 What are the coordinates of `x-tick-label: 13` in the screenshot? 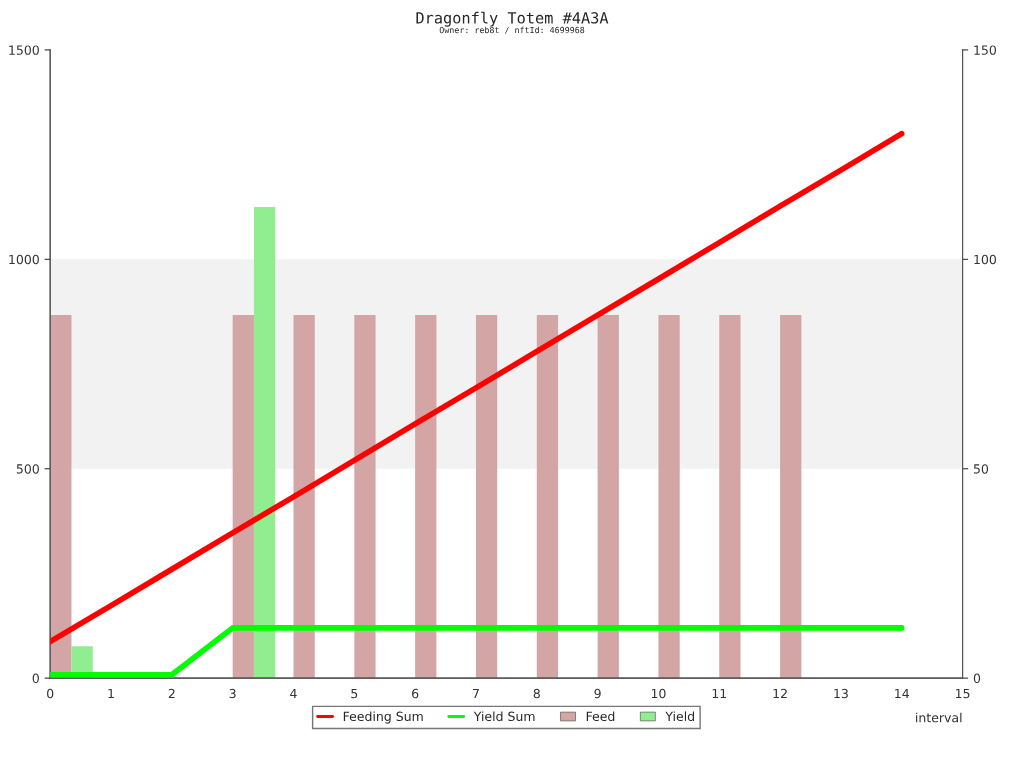 It's located at (841, 693).